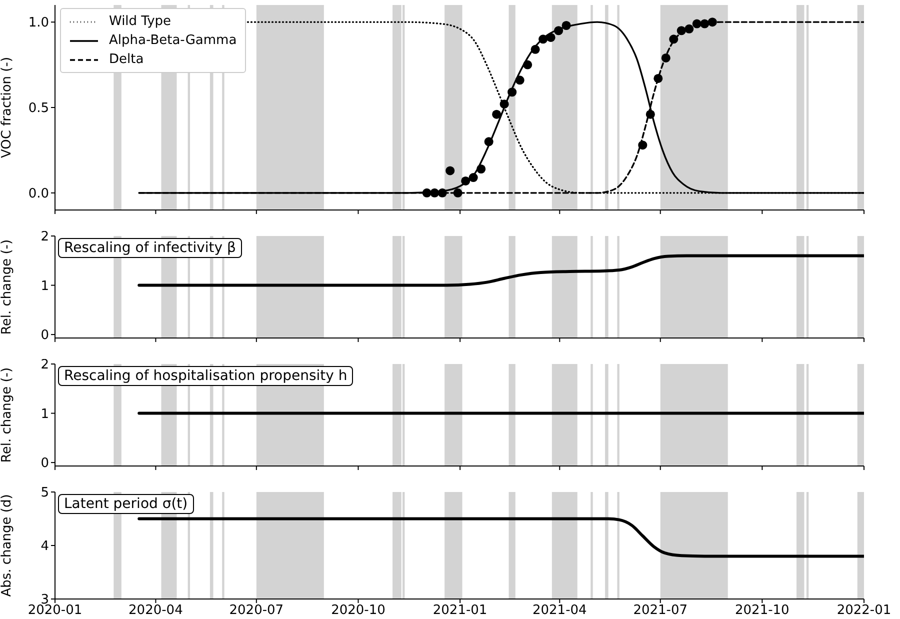 Image resolution: width=900 pixels, height=619 pixels. What do you see at coordinates (44, 493) in the screenshot?
I see `y-tick-label: 5` at bounding box center [44, 493].